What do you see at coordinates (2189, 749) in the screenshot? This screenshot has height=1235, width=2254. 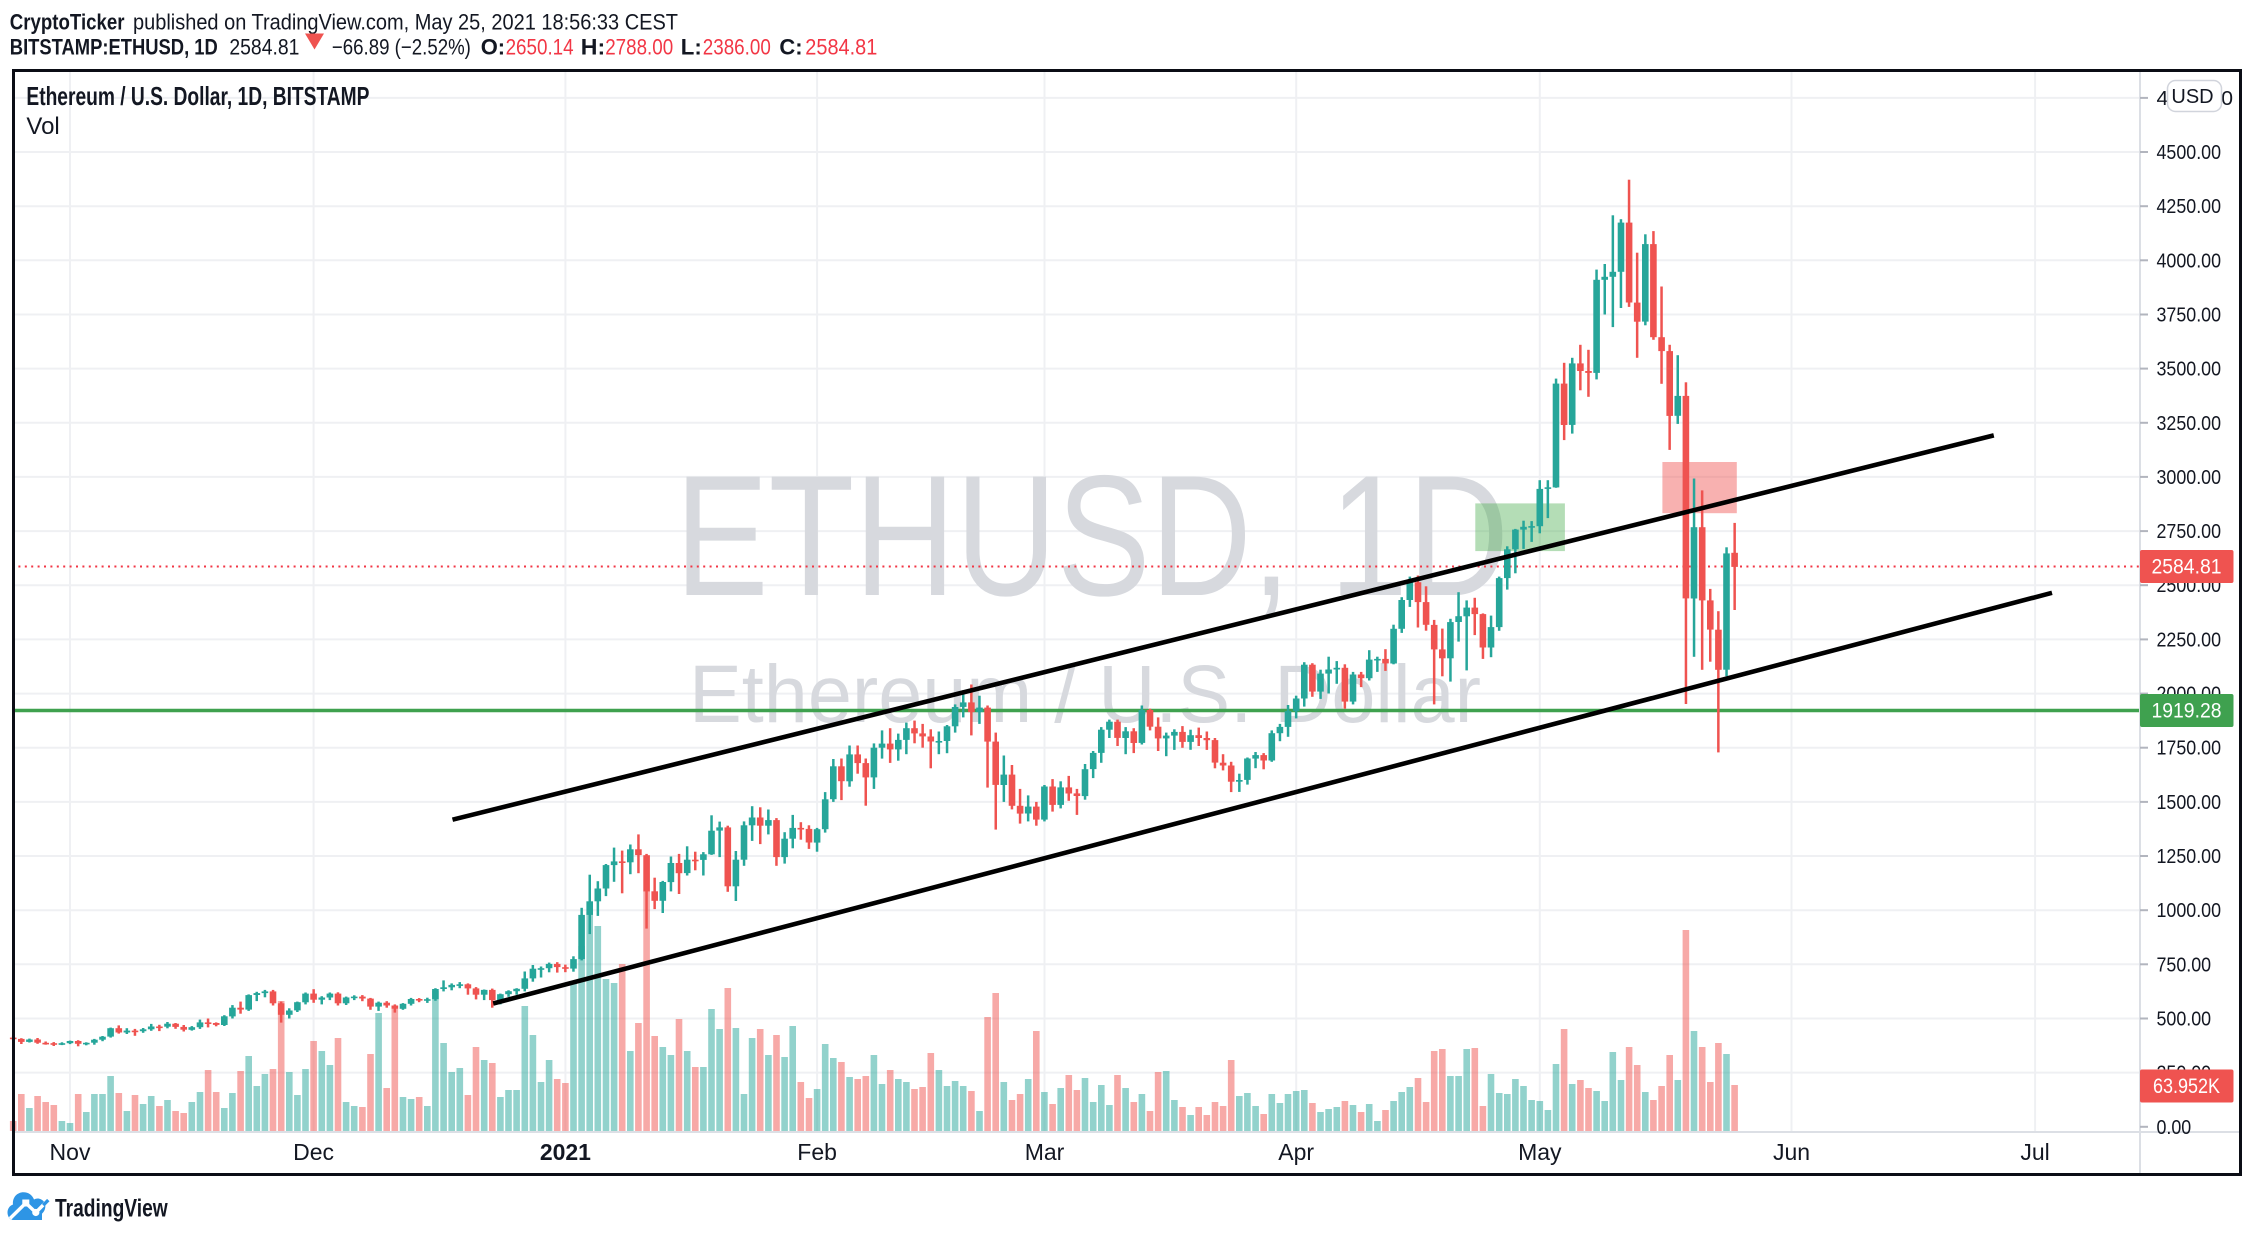 I see `svg-text: 1750.00` at bounding box center [2189, 749].